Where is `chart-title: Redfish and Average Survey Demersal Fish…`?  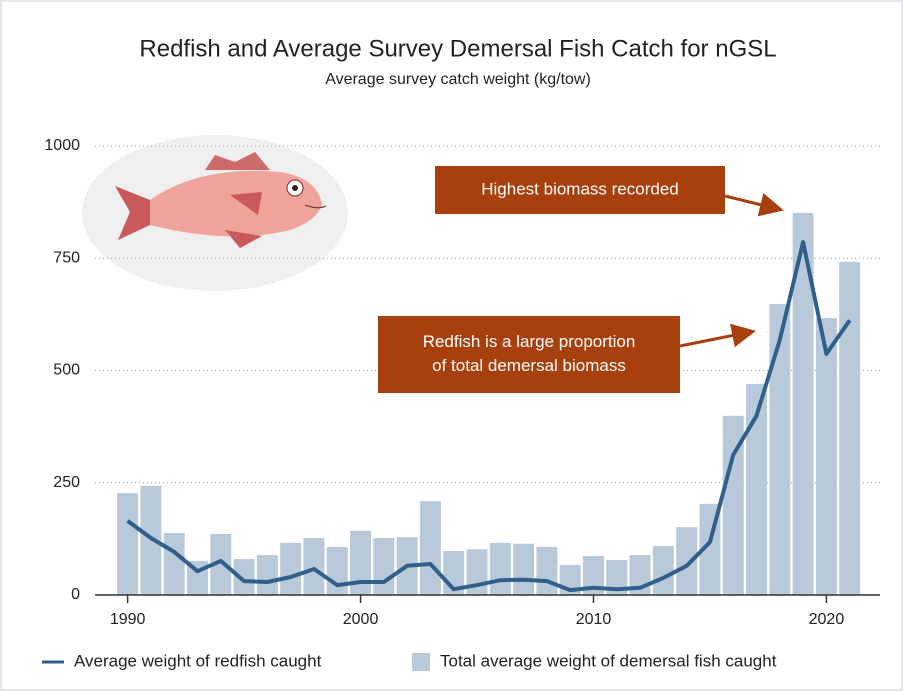 chart-title: Redfish and Average Survey Demersal Fish… is located at coordinates (457, 48).